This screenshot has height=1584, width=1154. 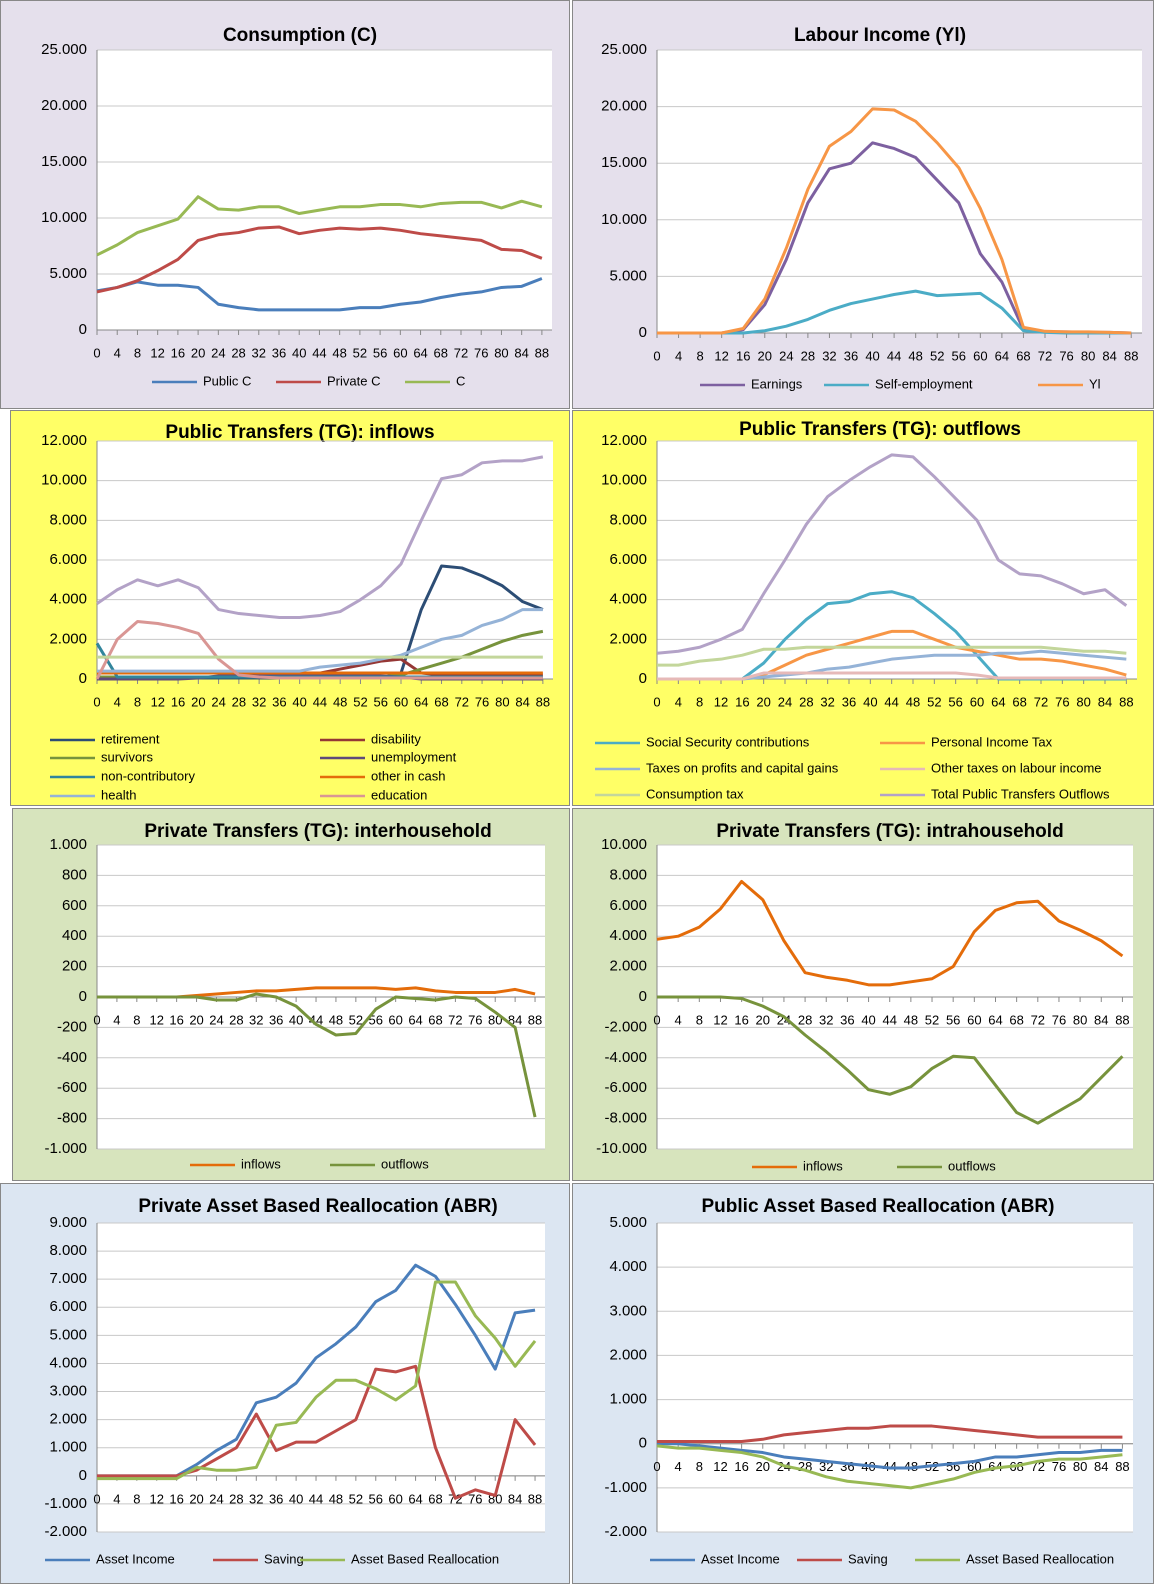 What do you see at coordinates (455, 1019) in the screenshot?
I see `x-tick-label: 72` at bounding box center [455, 1019].